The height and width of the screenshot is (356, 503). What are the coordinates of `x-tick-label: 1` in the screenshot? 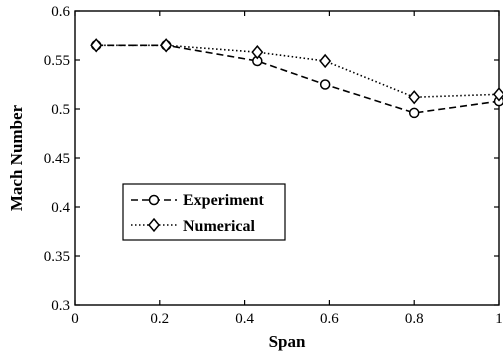 It's located at (499, 319).